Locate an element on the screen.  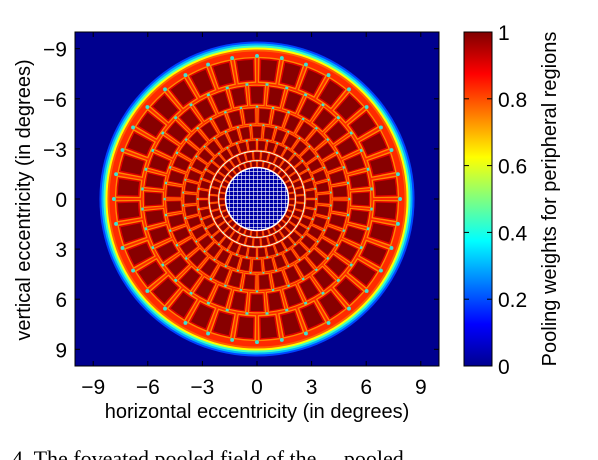
y-tick-label: 3 is located at coordinates (61, 250).